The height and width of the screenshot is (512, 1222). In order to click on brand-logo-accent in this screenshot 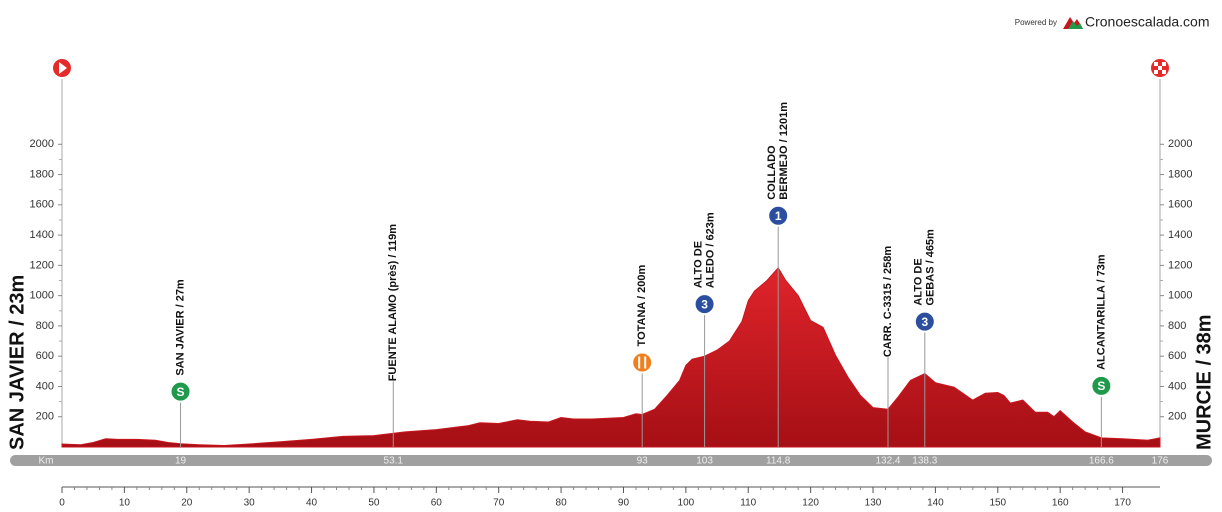, I will do `click(1075, 25)`.